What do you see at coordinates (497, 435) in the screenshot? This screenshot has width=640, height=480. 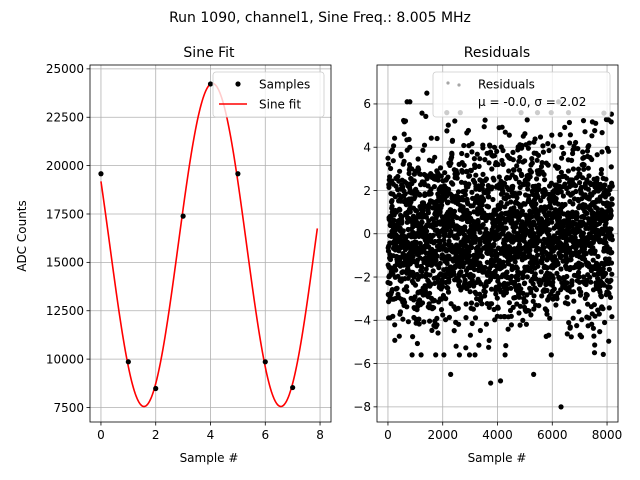 I see `residuals-xtick-label: 4000` at bounding box center [497, 435].